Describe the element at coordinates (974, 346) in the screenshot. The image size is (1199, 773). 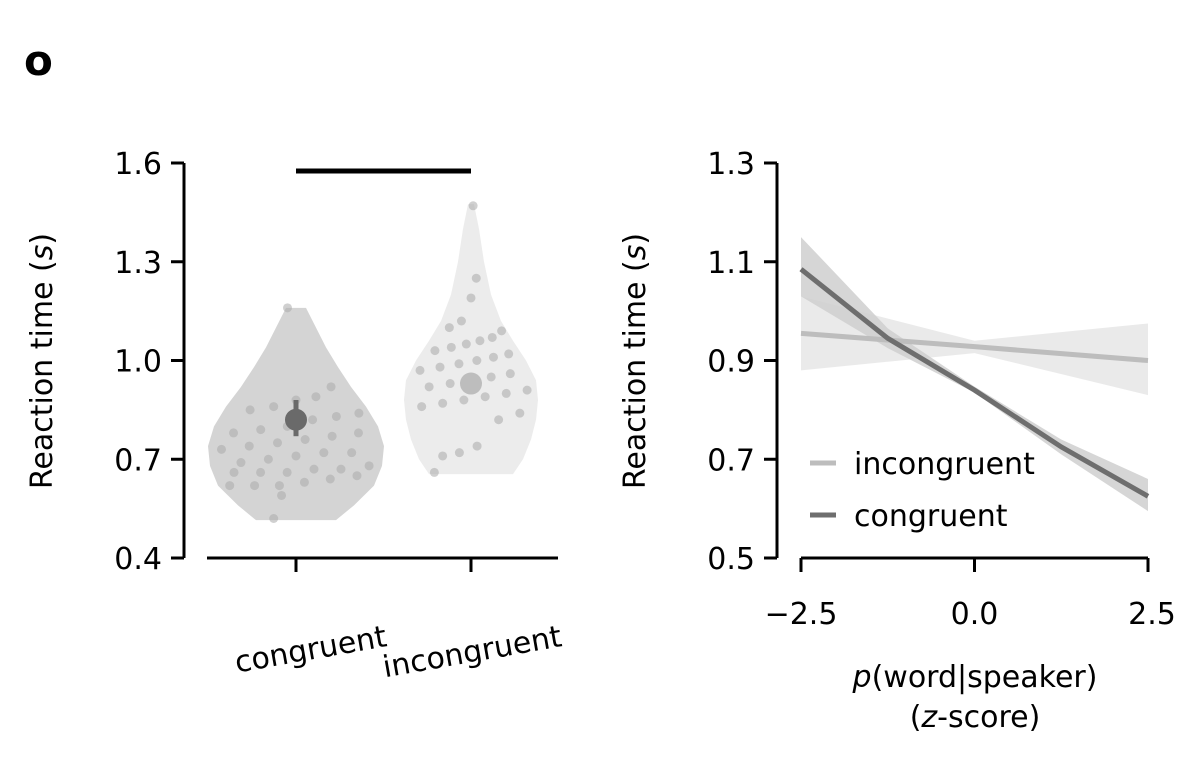
I see `regression-line-incongruent` at that location.